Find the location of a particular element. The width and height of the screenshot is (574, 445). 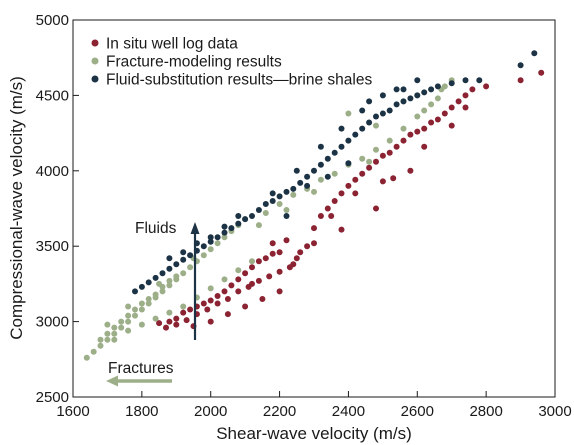

y-tick-label: 5000 is located at coordinates (52, 20).